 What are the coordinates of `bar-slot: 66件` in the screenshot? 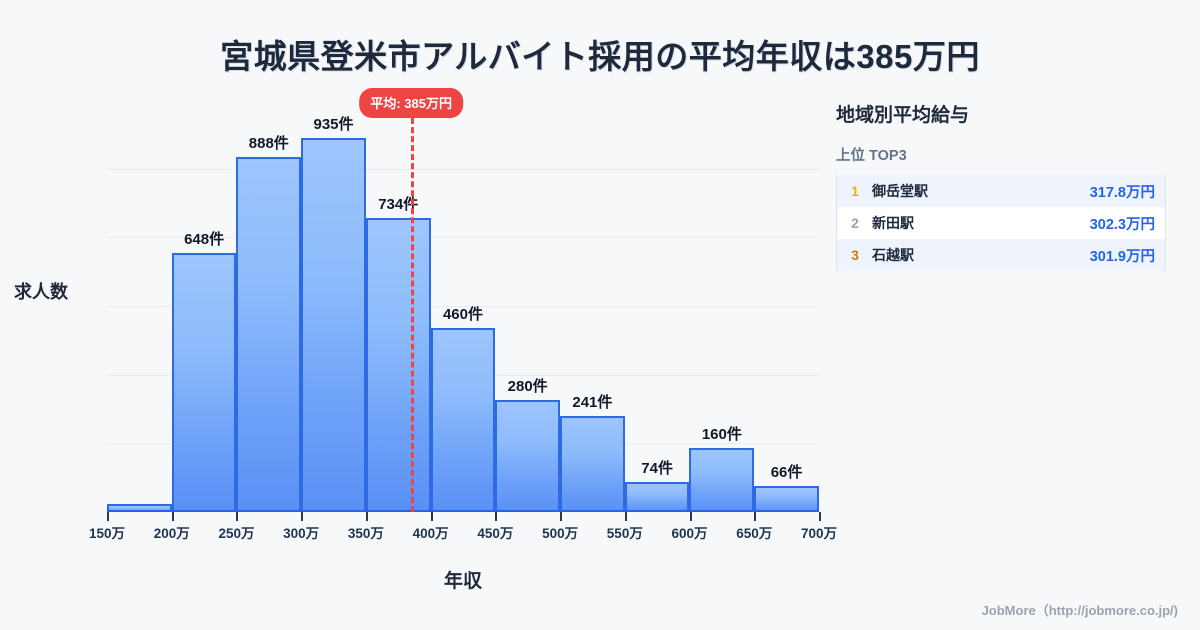 It's located at (786, 306).